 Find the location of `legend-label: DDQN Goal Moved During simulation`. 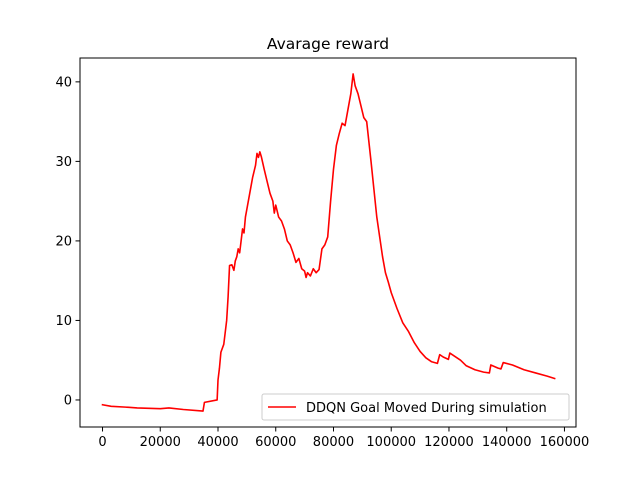

legend-label: DDQN Goal Moved During simulation is located at coordinates (426, 408).